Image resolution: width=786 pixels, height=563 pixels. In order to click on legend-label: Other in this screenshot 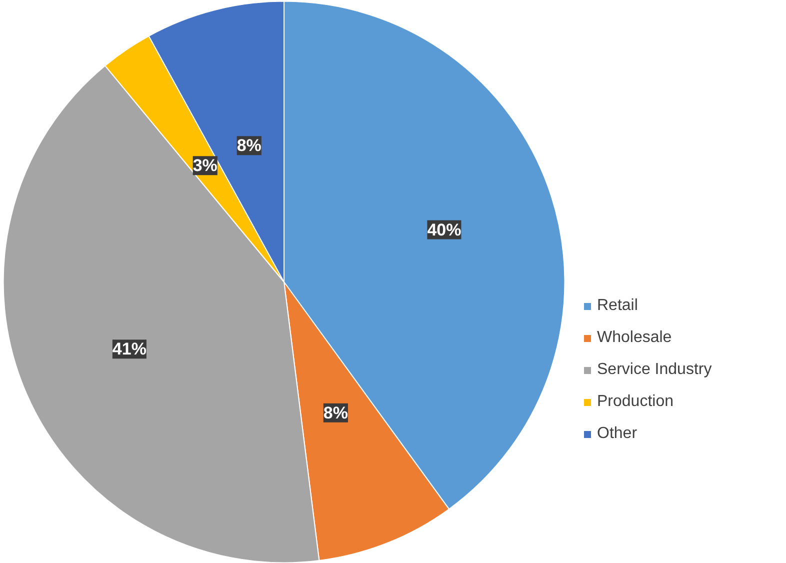, I will do `click(617, 434)`.